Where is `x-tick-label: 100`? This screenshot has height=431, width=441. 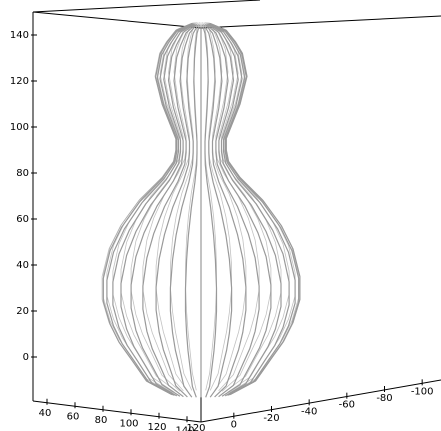 x-tick-label: 100 is located at coordinates (128, 423).